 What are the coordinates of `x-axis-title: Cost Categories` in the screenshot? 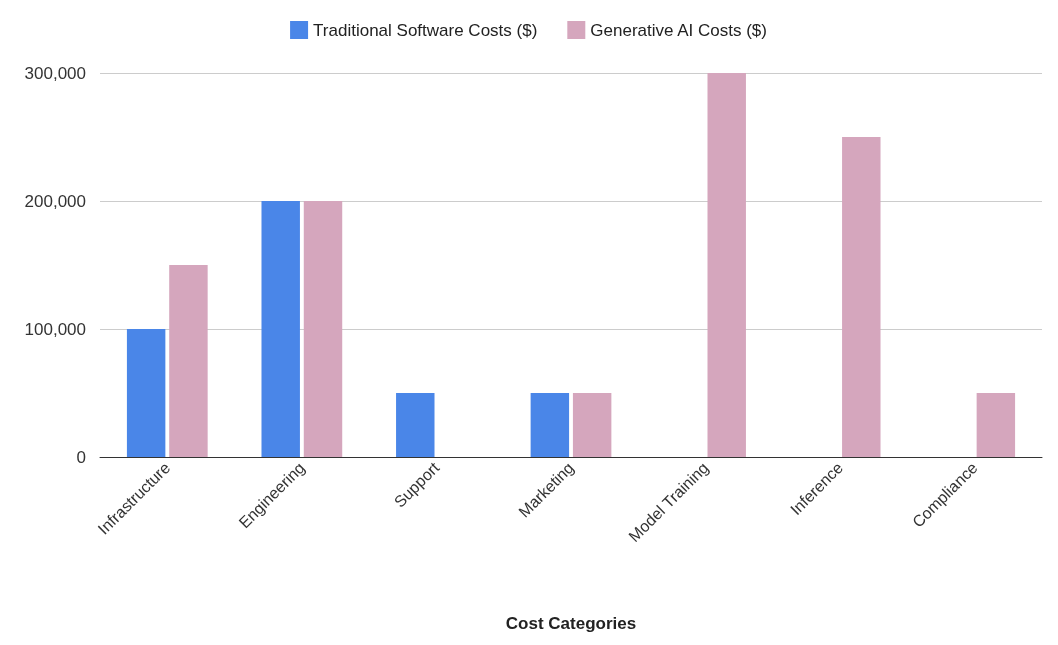 It's located at (571, 623).